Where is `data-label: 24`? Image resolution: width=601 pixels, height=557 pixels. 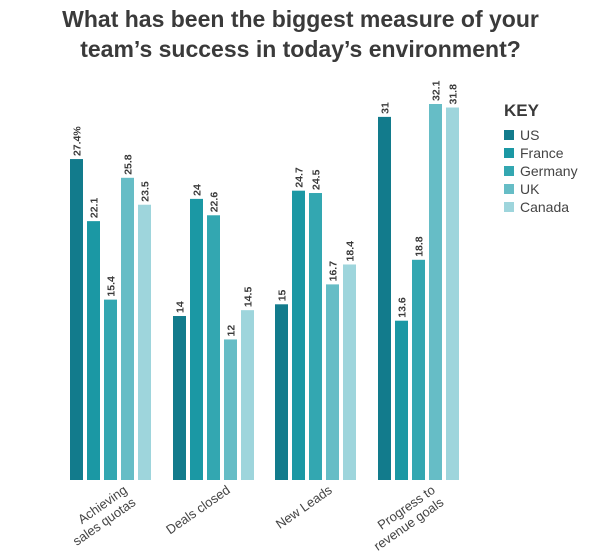 data-label: 24 is located at coordinates (198, 190).